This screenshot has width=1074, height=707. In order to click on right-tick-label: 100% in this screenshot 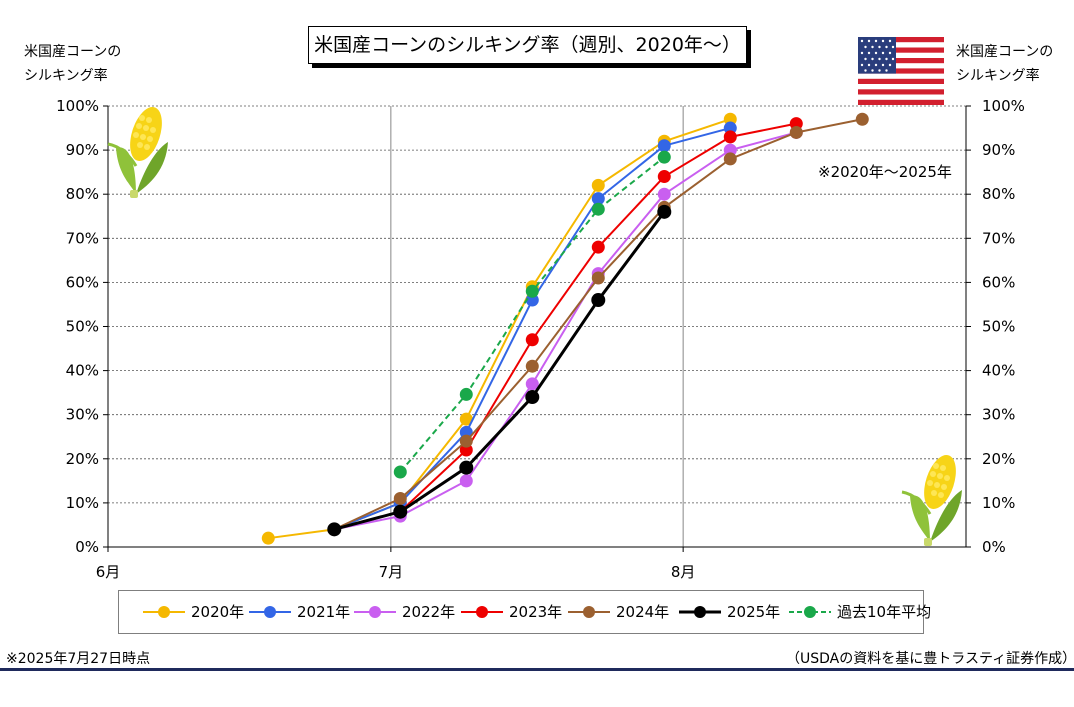, I will do `click(1003, 106)`.